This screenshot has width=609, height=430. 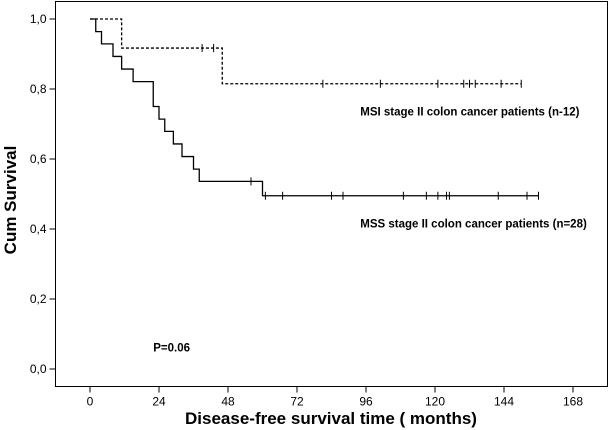 What do you see at coordinates (573, 402) in the screenshot?
I see `x-tick-label: 168` at bounding box center [573, 402].